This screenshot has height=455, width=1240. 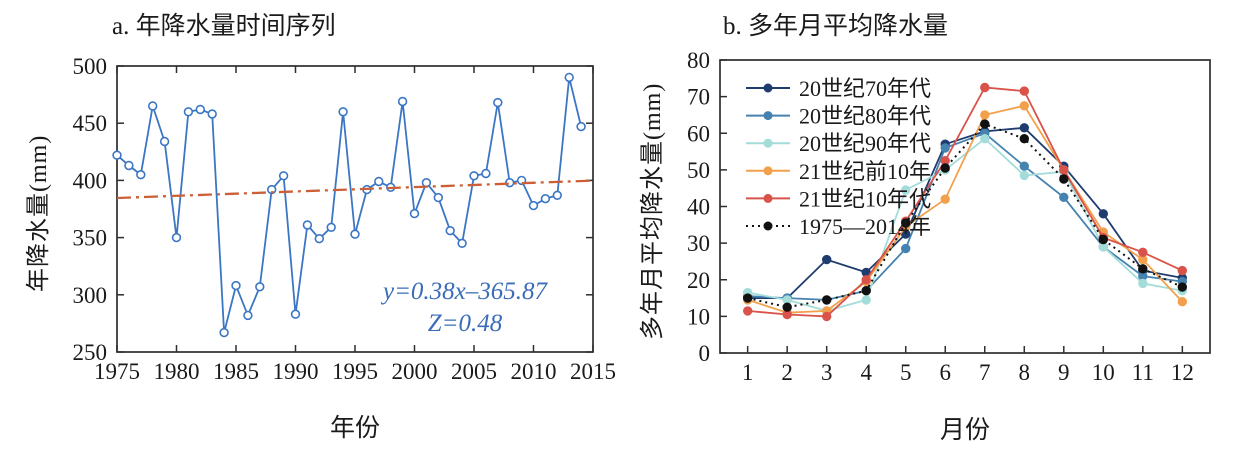 What do you see at coordinates (865, 88) in the screenshot?
I see `legend-label-decade-1970s: 20世纪70年代` at bounding box center [865, 88].